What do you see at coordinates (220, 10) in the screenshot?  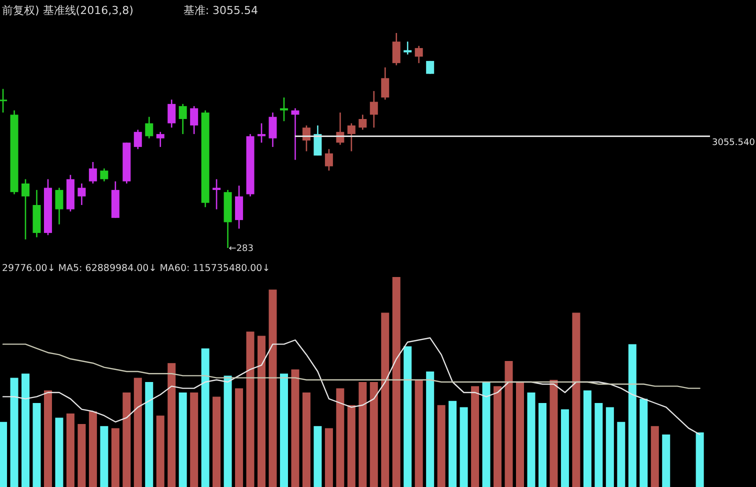 I see `text: 基准: 3055.54` at bounding box center [220, 10].